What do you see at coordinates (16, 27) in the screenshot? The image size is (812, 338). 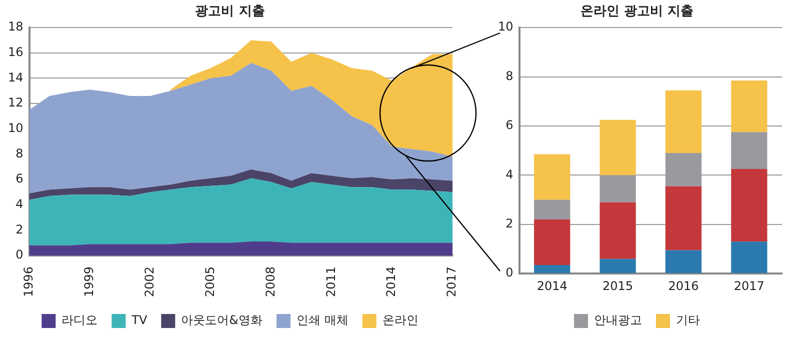 I see `y-tick-label: 18` at bounding box center [16, 27].